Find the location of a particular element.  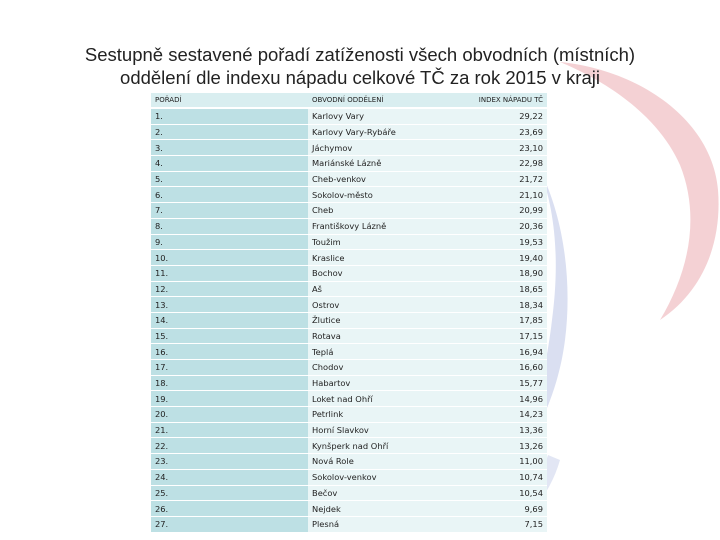

table-row: 27. Plesná 7,15 is located at coordinates (349, 524).